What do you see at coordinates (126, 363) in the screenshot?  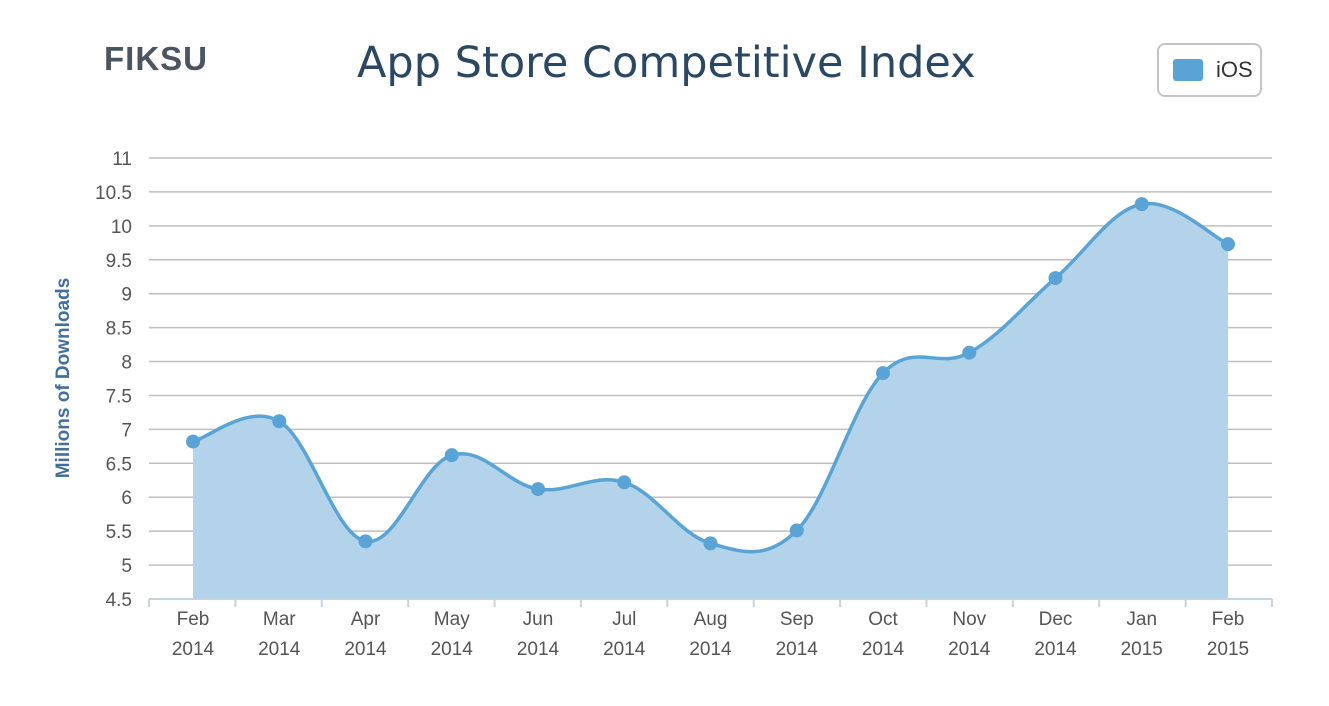 I see `y-tick-label: 8` at bounding box center [126, 363].